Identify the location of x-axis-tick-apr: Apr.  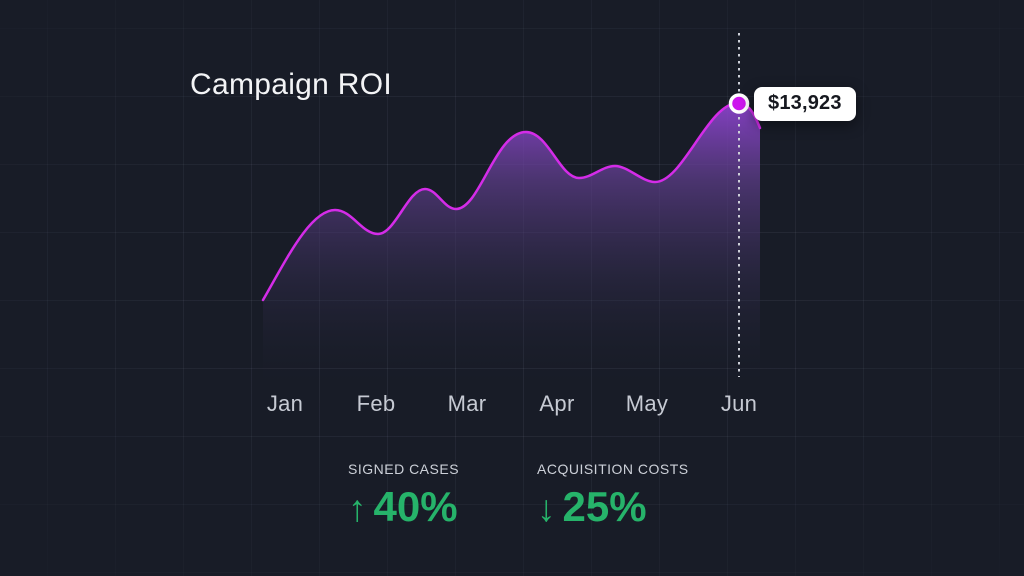
(557, 403).